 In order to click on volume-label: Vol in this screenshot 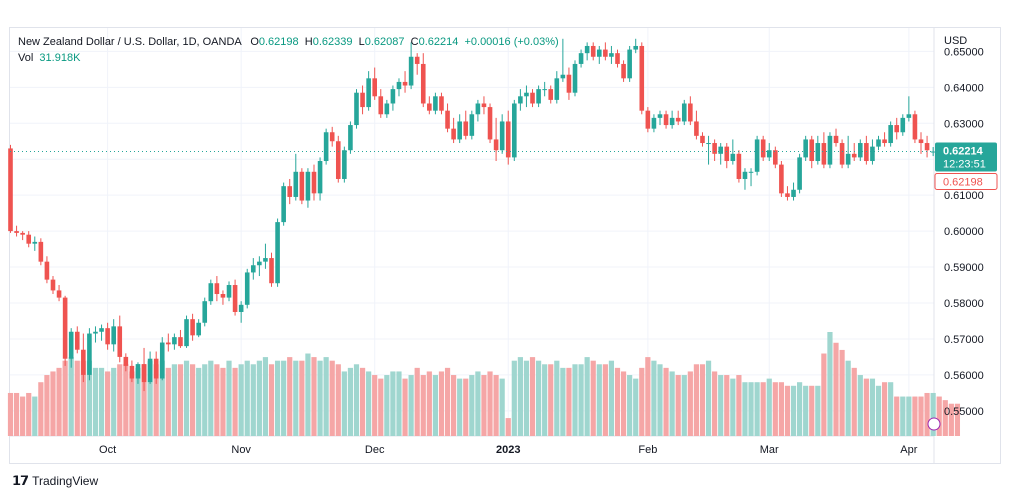, I will do `click(26, 58)`.